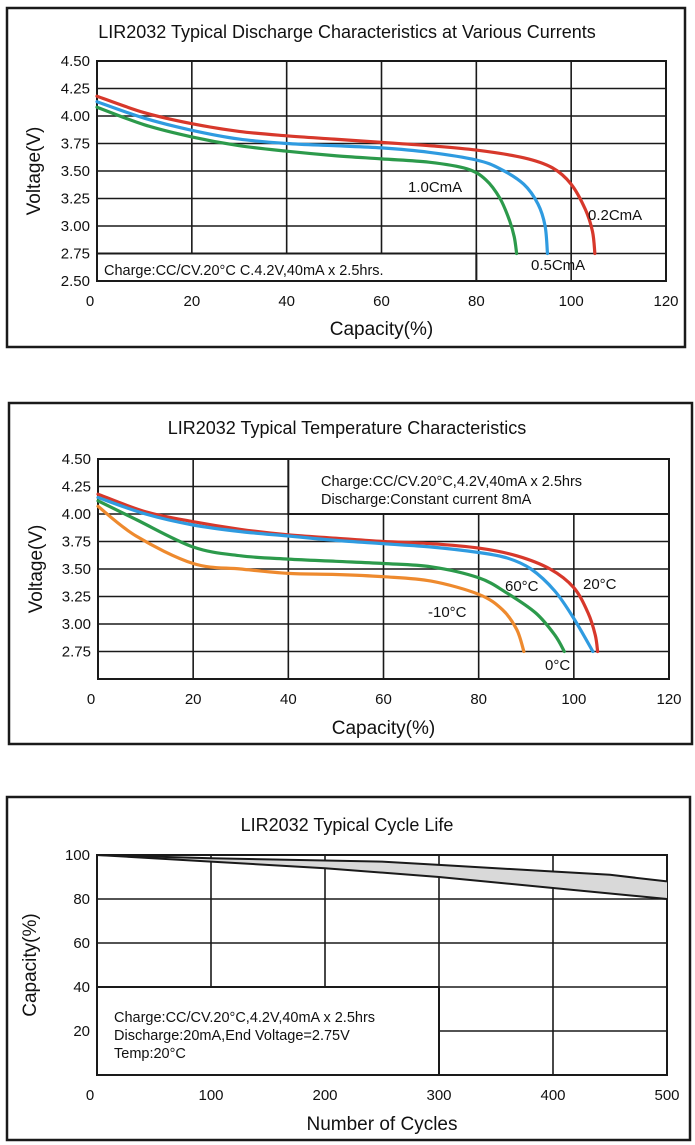 Image resolution: width=695 pixels, height=1145 pixels. Describe the element at coordinates (244, 271) in the screenshot. I see `conditions-text: Charge:CC/CV.20°C C.4.2V,40mA x 2.5hrs.` at that location.